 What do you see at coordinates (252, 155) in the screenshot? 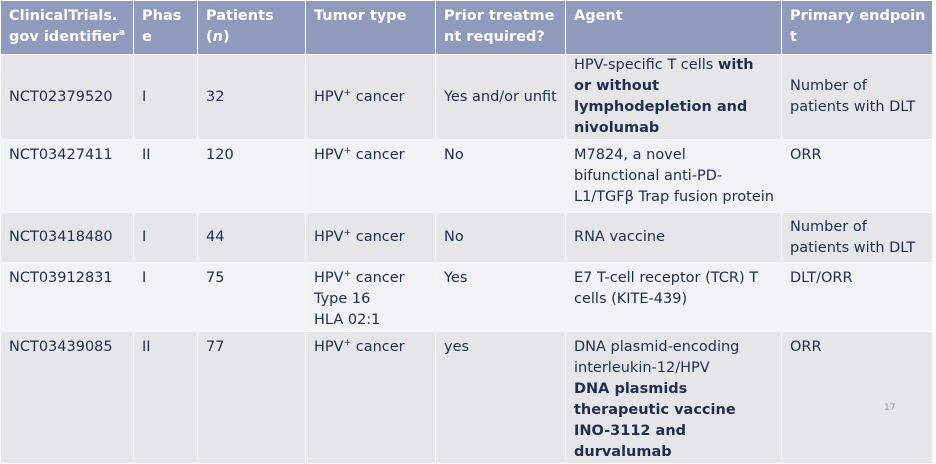
I see `cell-line: 120` at bounding box center [252, 155].